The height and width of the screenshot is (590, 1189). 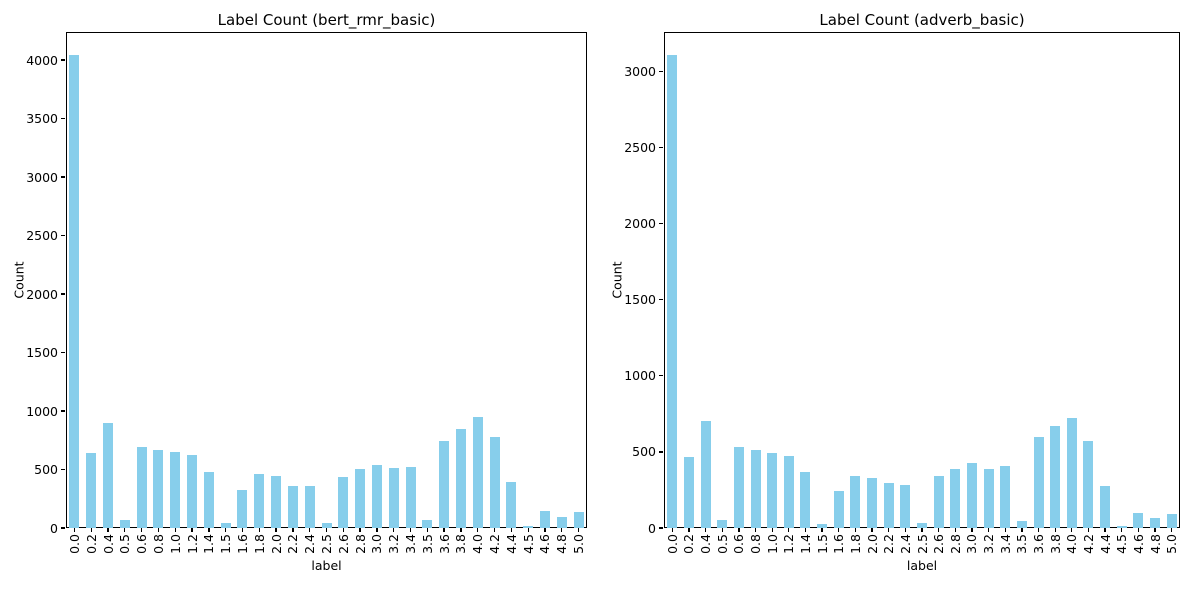 What do you see at coordinates (644, 452) in the screenshot?
I see `y-tick-label: 500` at bounding box center [644, 452].